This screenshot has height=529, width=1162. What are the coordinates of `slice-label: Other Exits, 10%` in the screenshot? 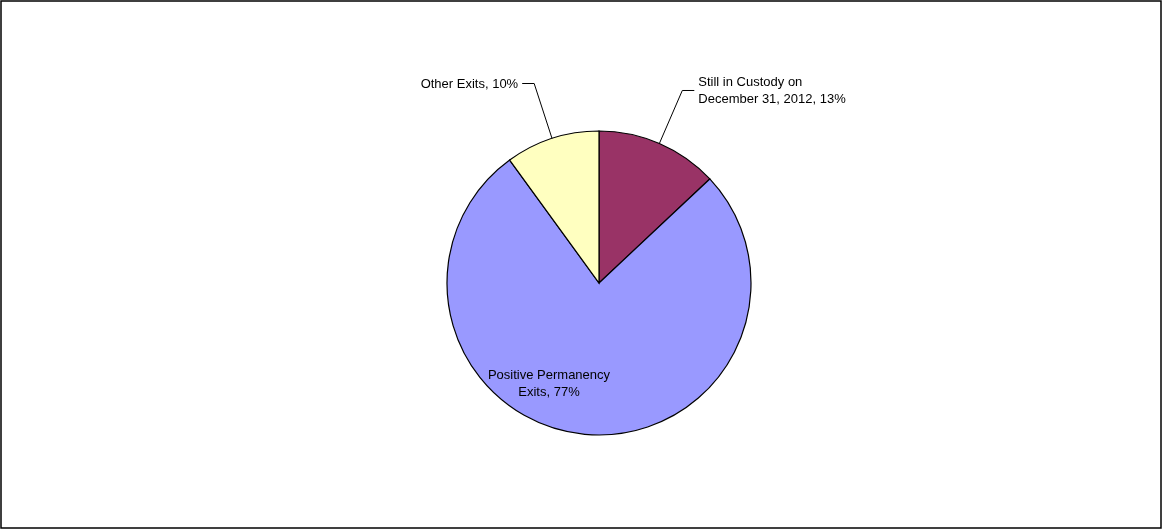 It's located at (469, 83).